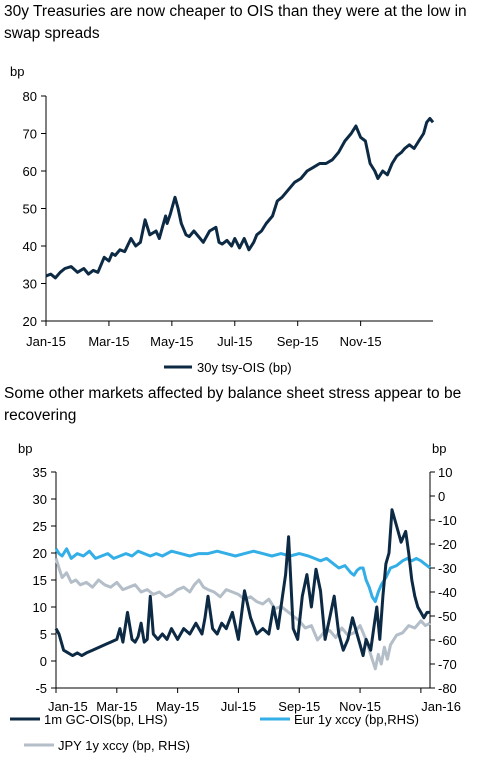  Describe the element at coordinates (40, 580) in the screenshot. I see `left-tick-label: 15` at that location.